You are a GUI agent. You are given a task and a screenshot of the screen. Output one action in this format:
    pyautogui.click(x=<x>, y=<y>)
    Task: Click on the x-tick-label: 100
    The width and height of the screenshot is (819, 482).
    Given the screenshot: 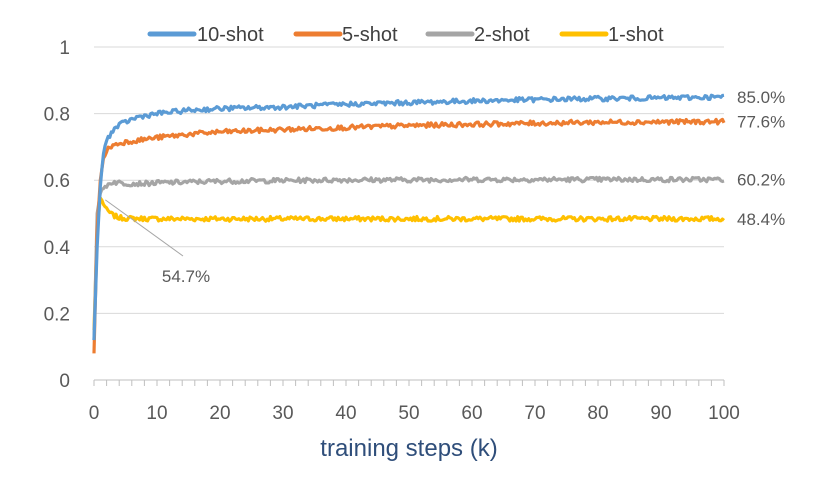 What is the action you would take?
    pyautogui.click(x=724, y=413)
    